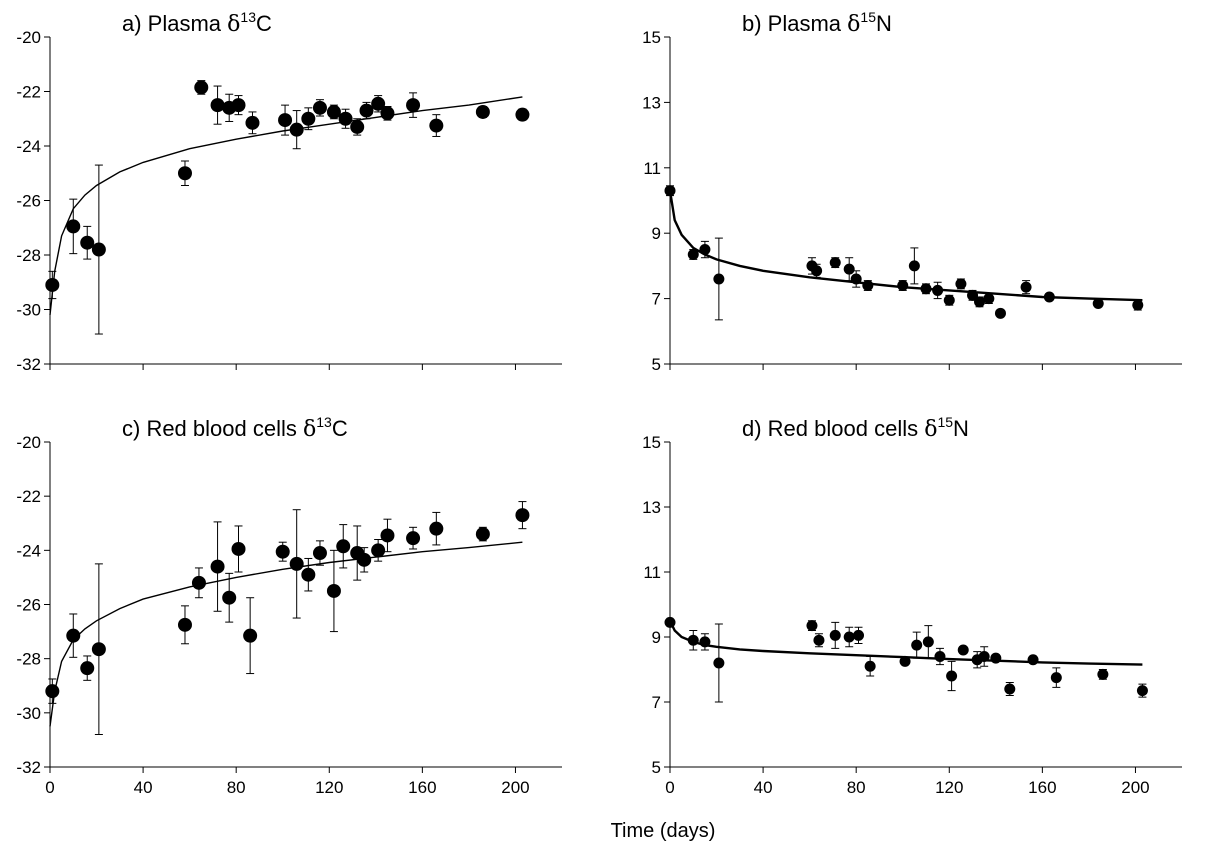 The height and width of the screenshot is (848, 1217). What do you see at coordinates (286, 634) in the screenshot?
I see `fit-curve-c` at bounding box center [286, 634].